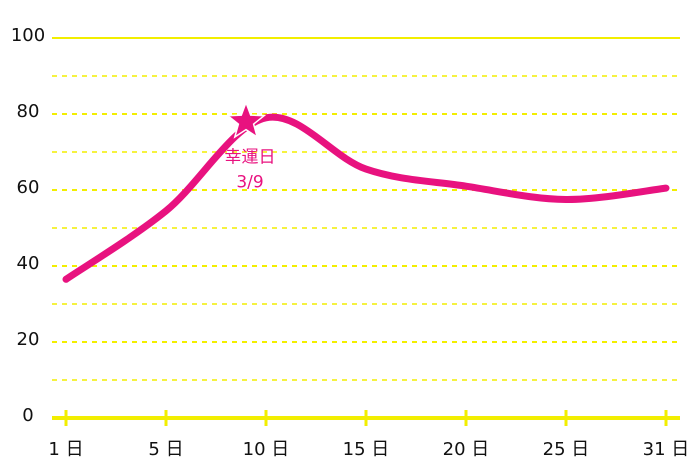 The height and width of the screenshot is (467, 700). Describe the element at coordinates (28, 35) in the screenshot. I see `y-tick-label: 100` at that location.